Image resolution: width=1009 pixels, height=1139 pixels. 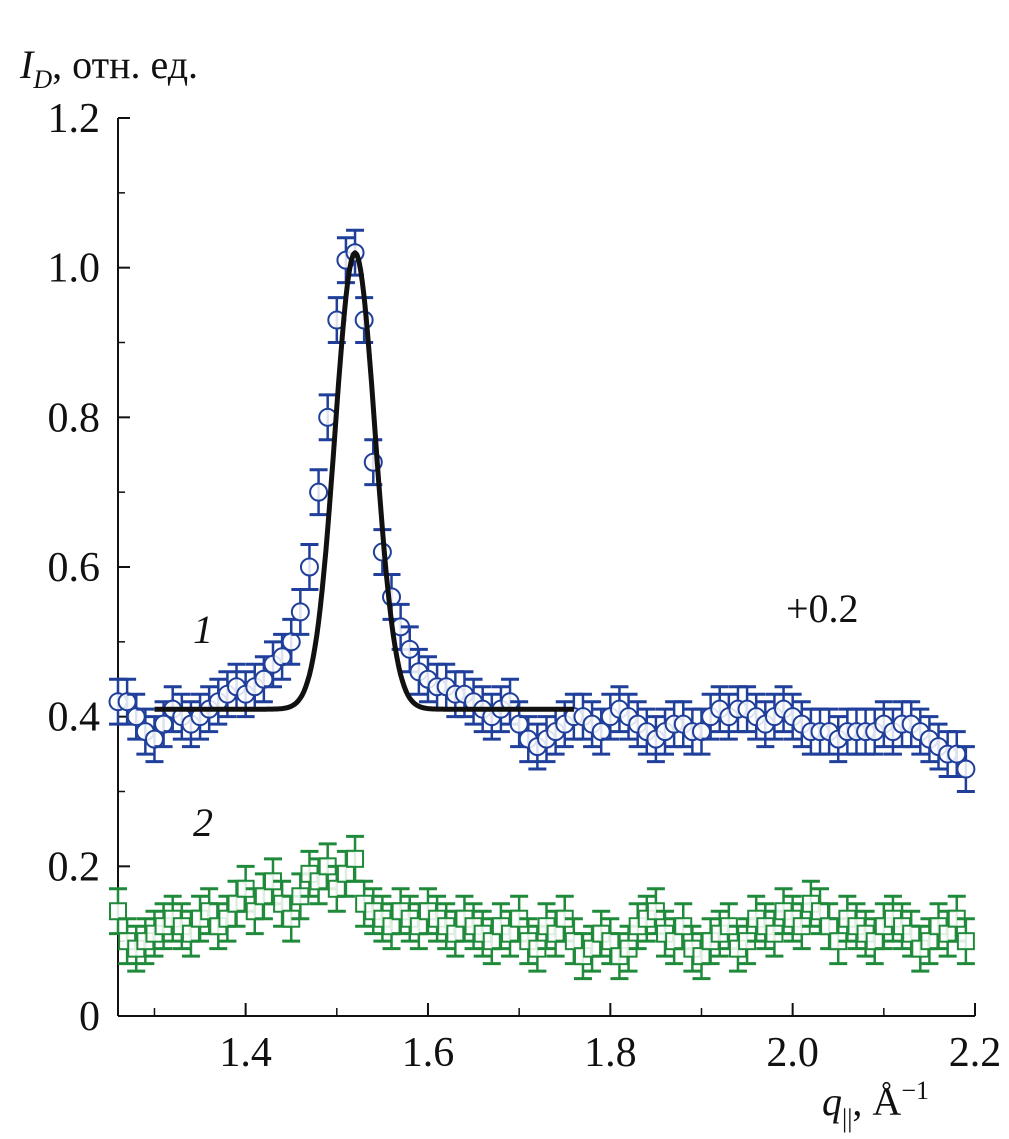 I want to click on y-tick-label: 1.2, so click(x=74, y=119).